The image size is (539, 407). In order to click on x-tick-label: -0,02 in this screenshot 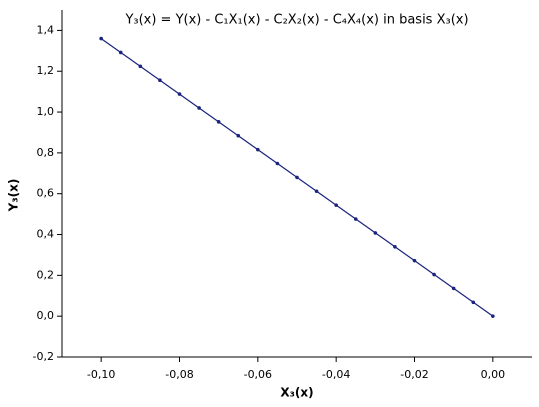, I will do `click(414, 374)`.